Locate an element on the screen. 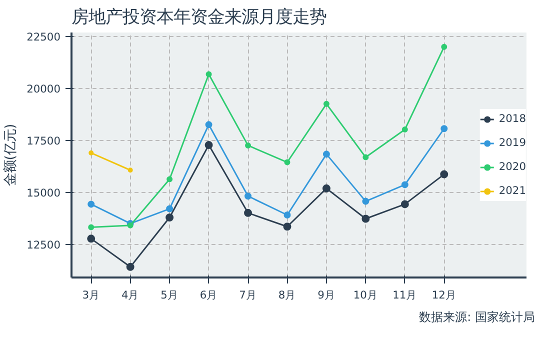  legend-label: 2021 is located at coordinates (512, 190).